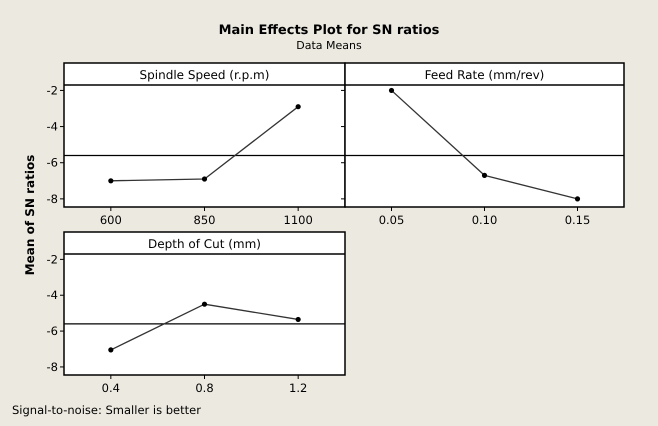  Describe the element at coordinates (107, 410) in the screenshot. I see `text: Signal-to-noise: Smaller is better` at that location.